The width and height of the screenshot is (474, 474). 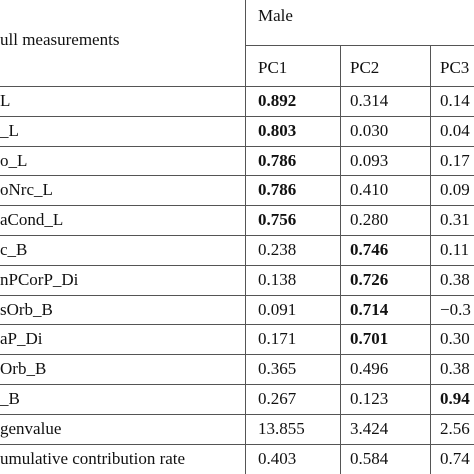 What do you see at coordinates (369, 190) in the screenshot?
I see `value-cell: 0.410` at bounding box center [369, 190].